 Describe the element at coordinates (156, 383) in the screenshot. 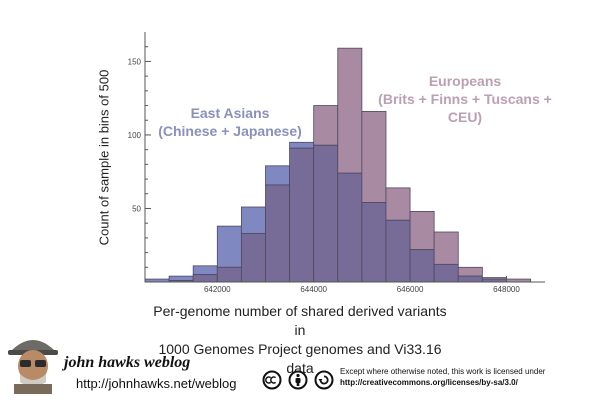

I see `blog-url: http://johnhawks.net/weblog` at that location.